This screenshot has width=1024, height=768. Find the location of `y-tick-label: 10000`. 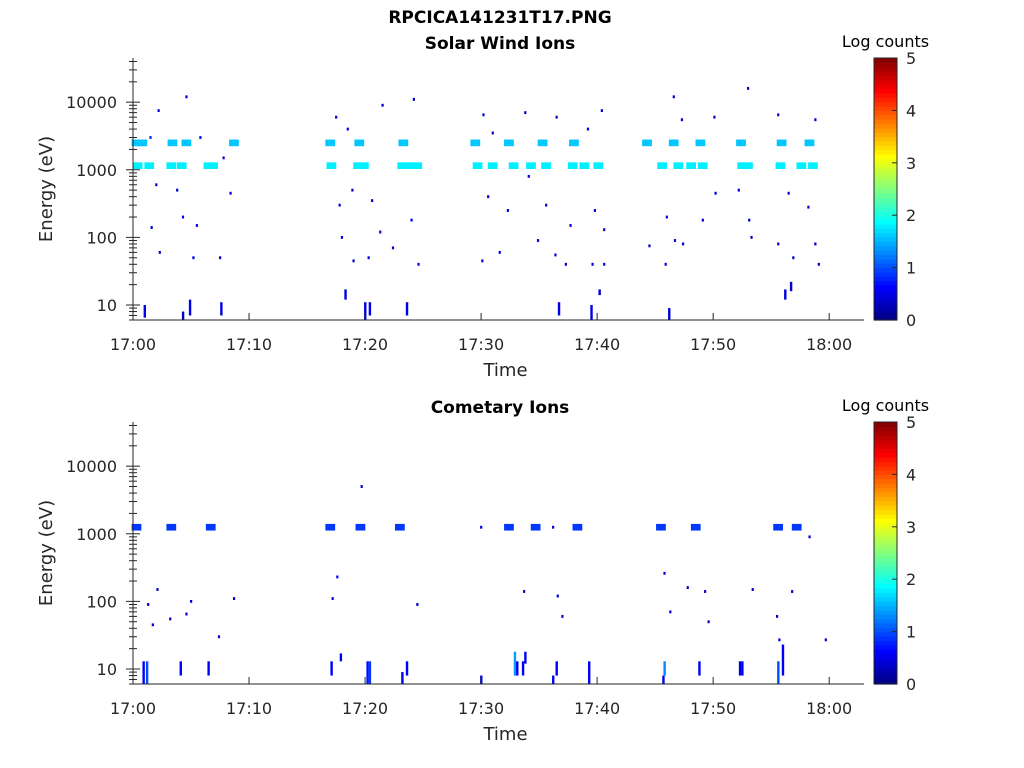

y-tick-label: 10000 is located at coordinates (91, 466).